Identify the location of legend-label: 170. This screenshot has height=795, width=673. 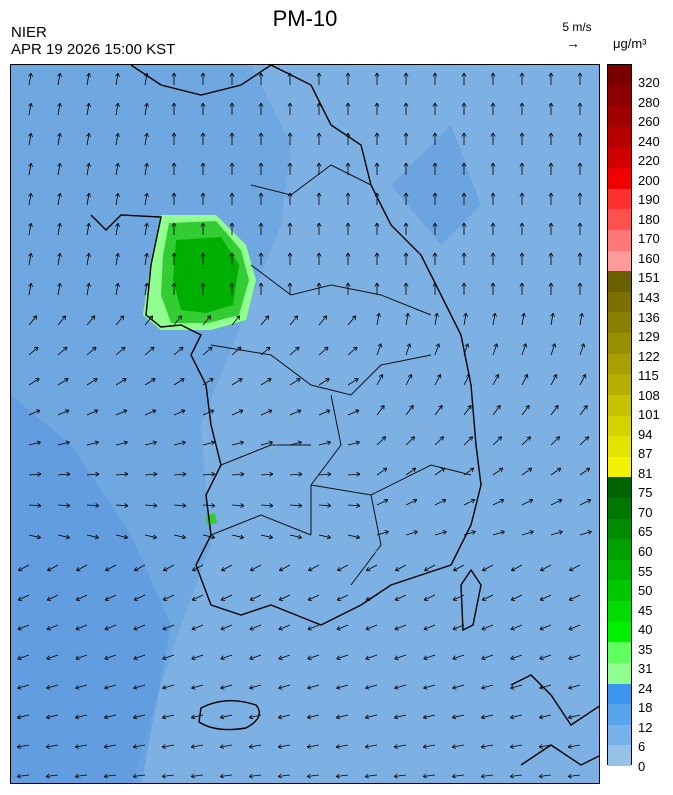
(649, 239).